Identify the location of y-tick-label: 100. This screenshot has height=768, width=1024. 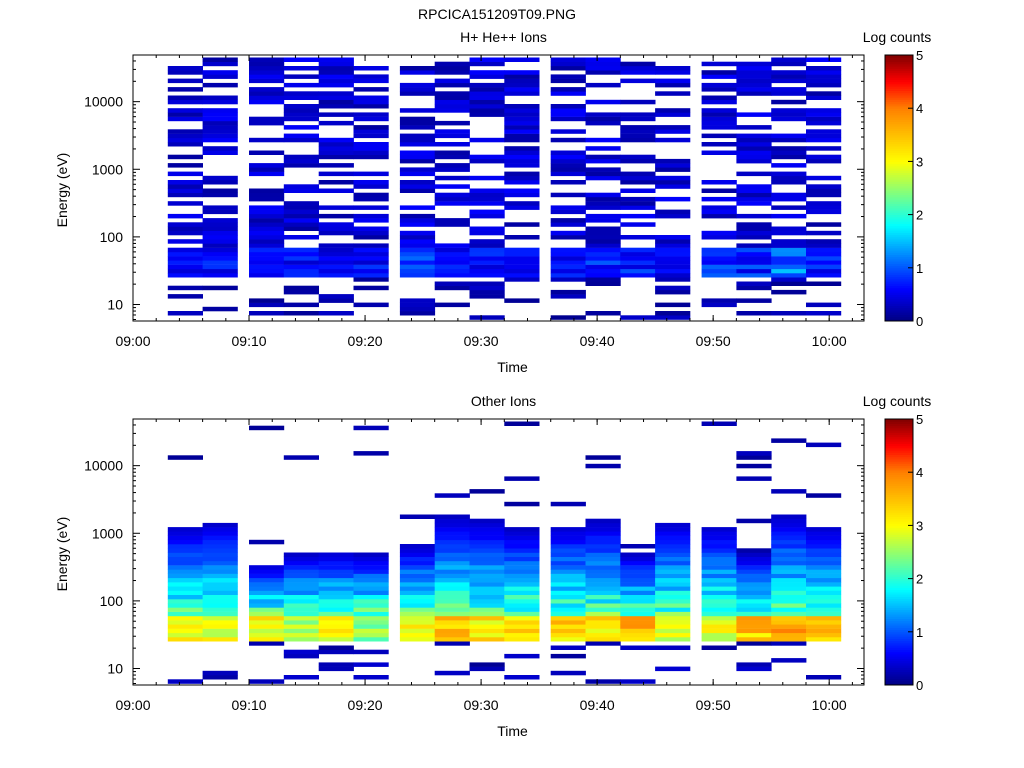
(112, 601).